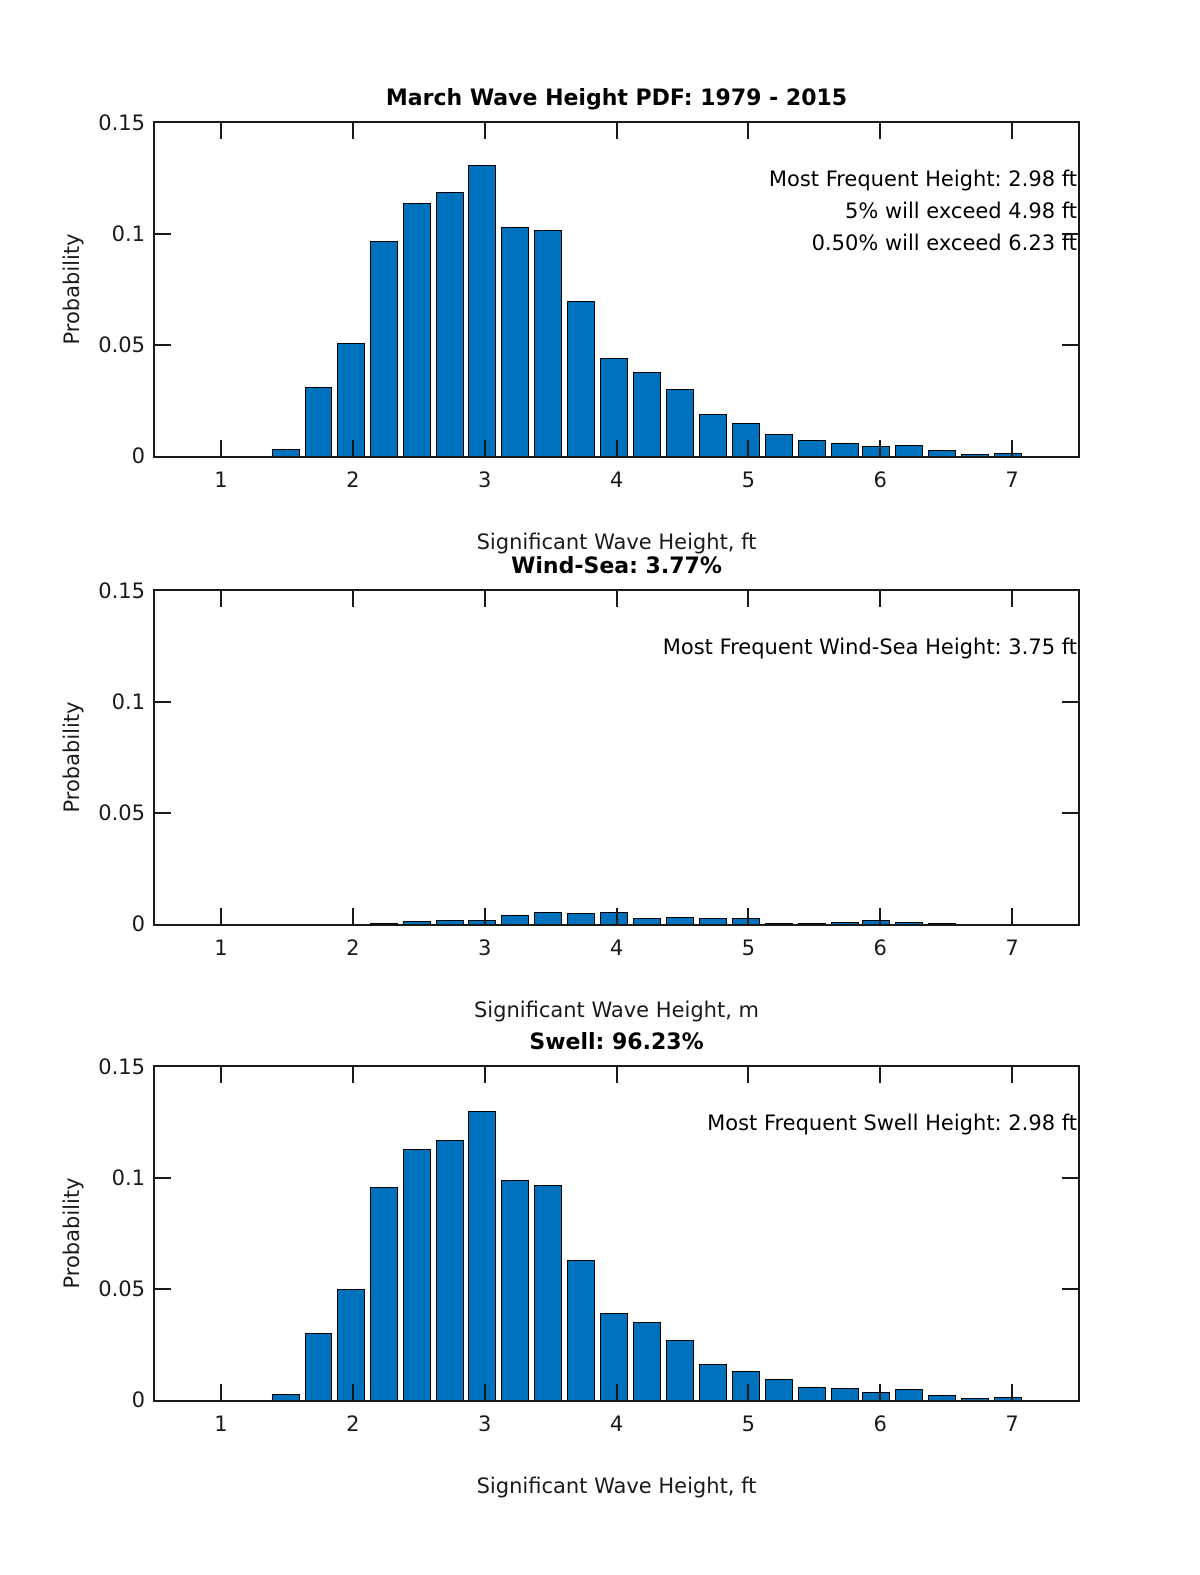 This screenshot has width=1200, height=1575. I want to click on chart-title-swell: Swell: 96.23%, so click(616, 1042).